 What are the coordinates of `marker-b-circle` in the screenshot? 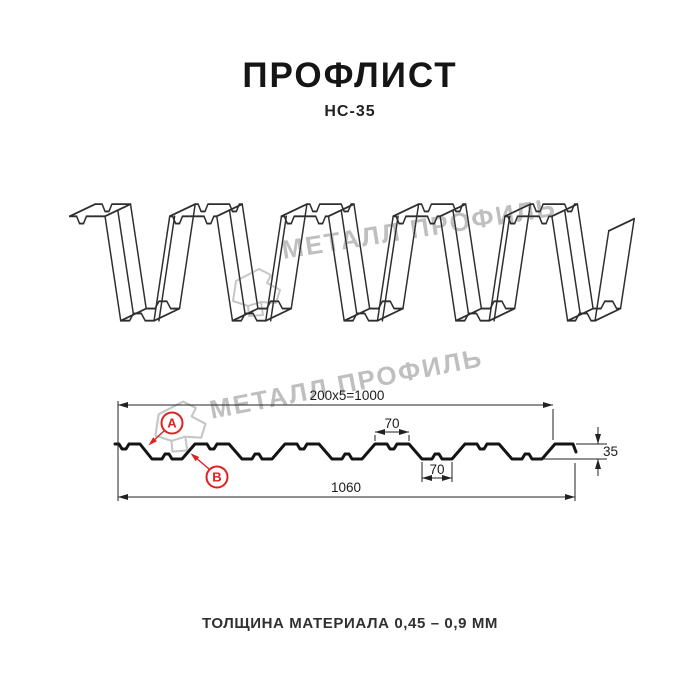 It's located at (217, 477).